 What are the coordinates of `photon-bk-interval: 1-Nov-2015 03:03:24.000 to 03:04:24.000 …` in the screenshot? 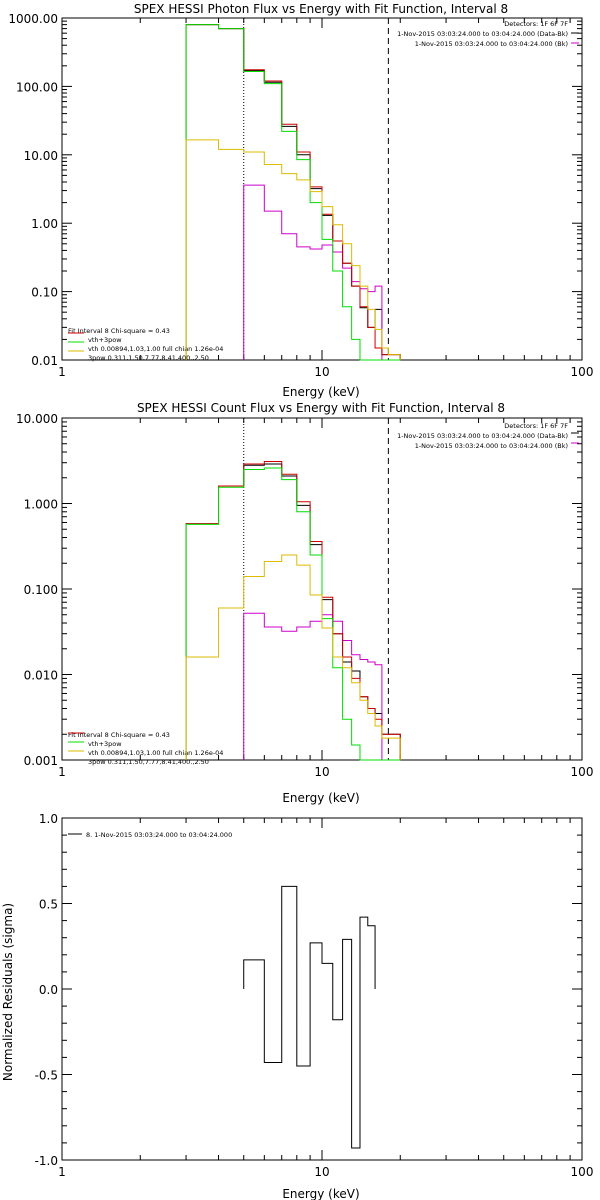 It's located at (491, 44).